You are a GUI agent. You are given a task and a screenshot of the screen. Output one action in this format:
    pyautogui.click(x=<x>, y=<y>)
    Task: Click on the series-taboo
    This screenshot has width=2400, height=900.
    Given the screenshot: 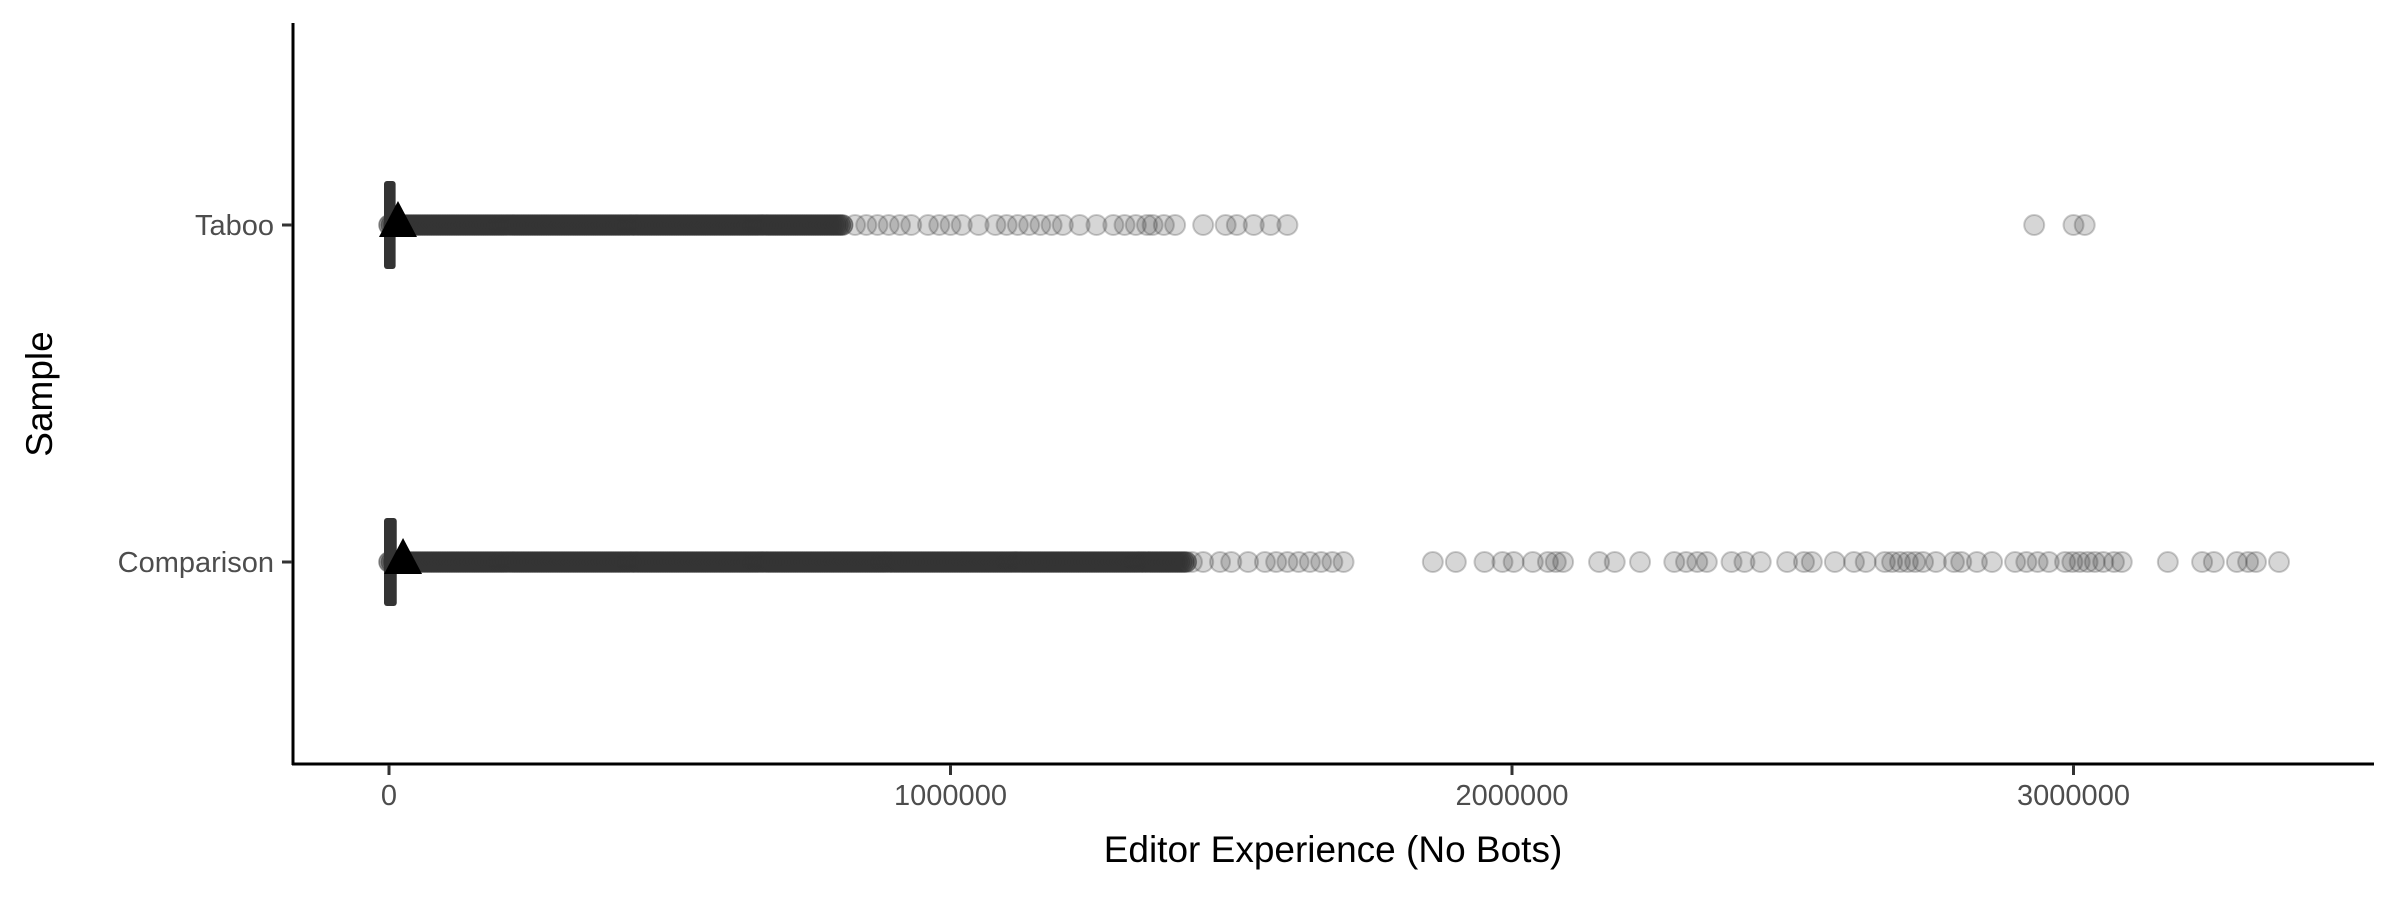 What is the action you would take?
    pyautogui.click(x=1237, y=225)
    